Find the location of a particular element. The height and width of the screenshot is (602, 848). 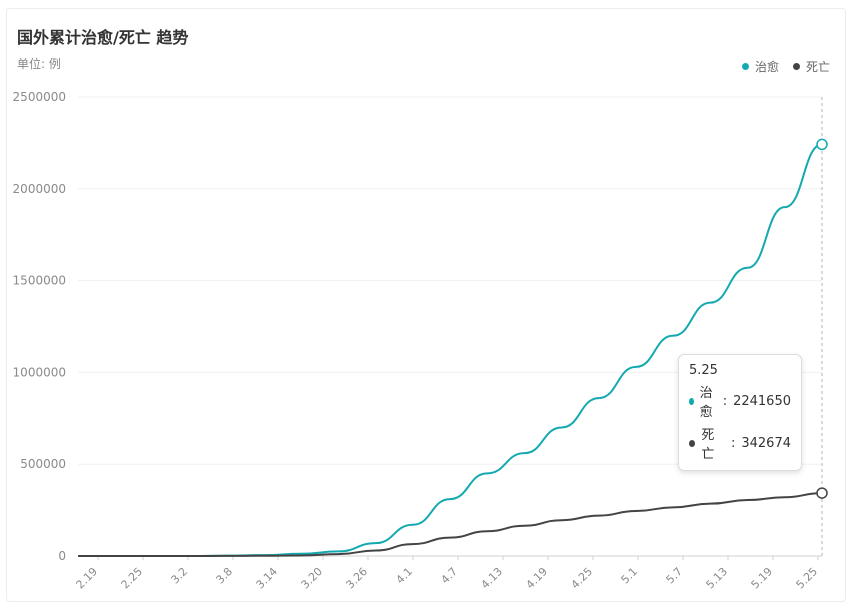

x-tick-label: 4.1 is located at coordinates (405, 576).